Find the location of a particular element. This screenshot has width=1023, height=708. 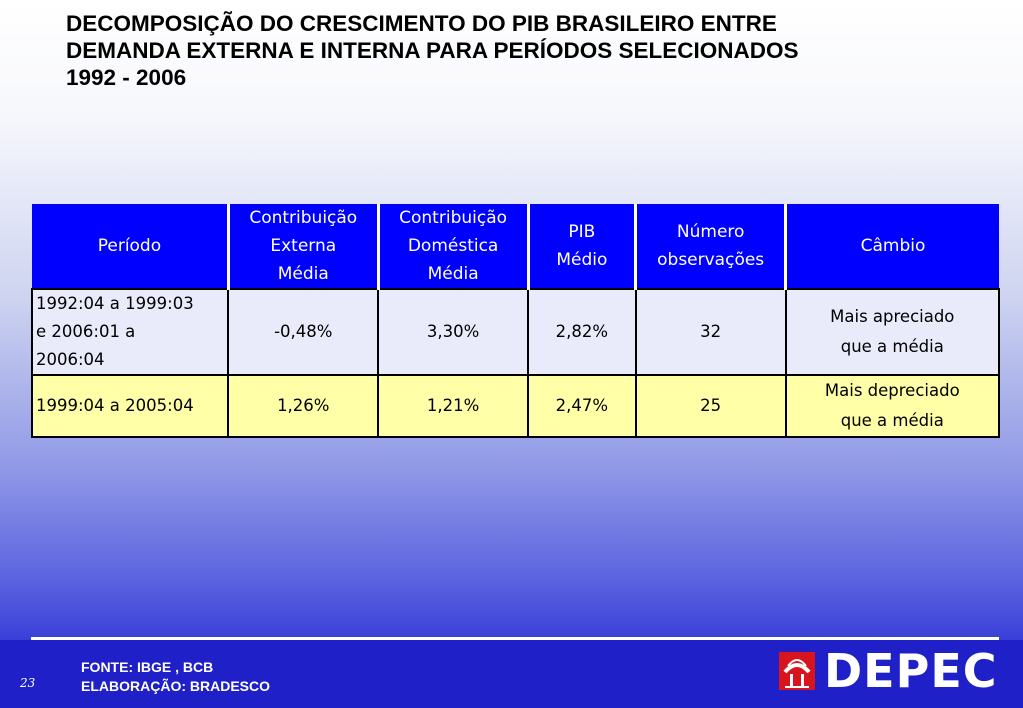

footer-divider is located at coordinates (515, 638).